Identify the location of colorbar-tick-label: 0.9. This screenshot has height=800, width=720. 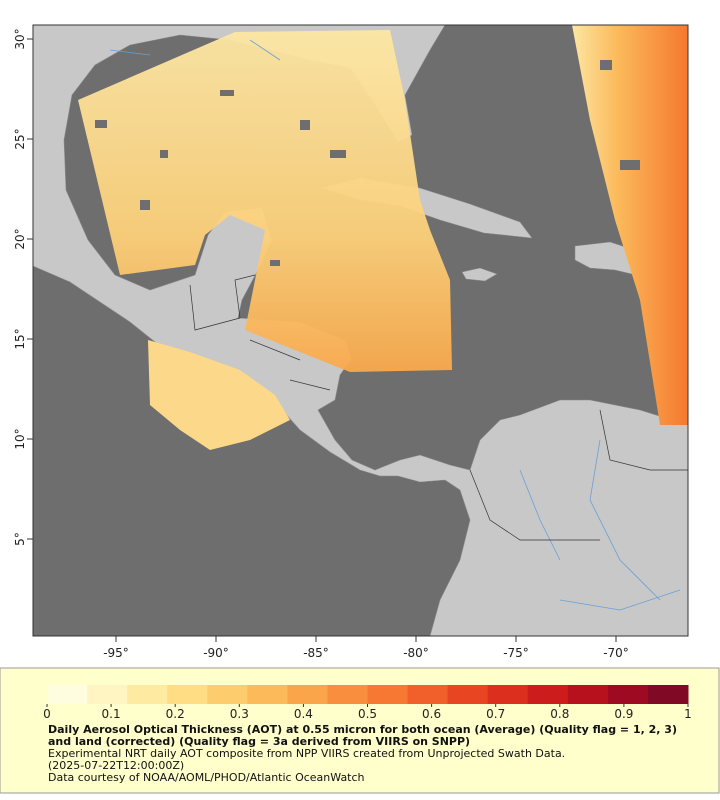
(623, 714).